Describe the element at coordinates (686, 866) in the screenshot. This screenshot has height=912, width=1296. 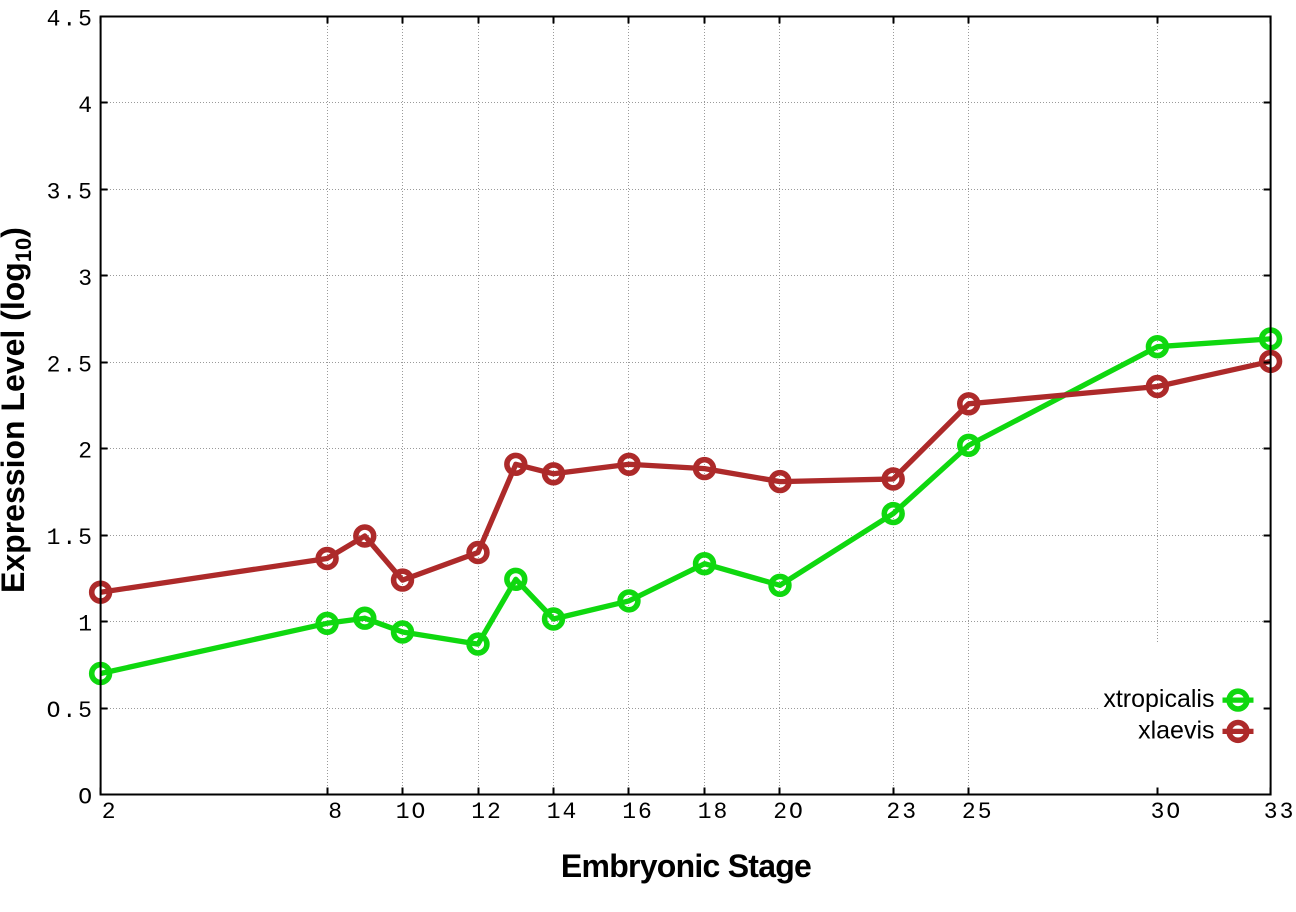
I see `svg-text: Embryonic Stage` at that location.